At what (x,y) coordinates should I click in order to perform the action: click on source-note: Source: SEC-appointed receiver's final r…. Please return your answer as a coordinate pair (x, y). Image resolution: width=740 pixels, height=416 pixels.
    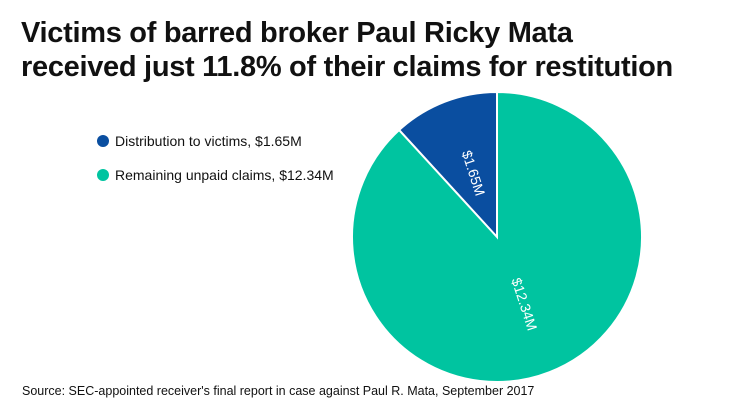
    Looking at the image, I should click on (278, 391).